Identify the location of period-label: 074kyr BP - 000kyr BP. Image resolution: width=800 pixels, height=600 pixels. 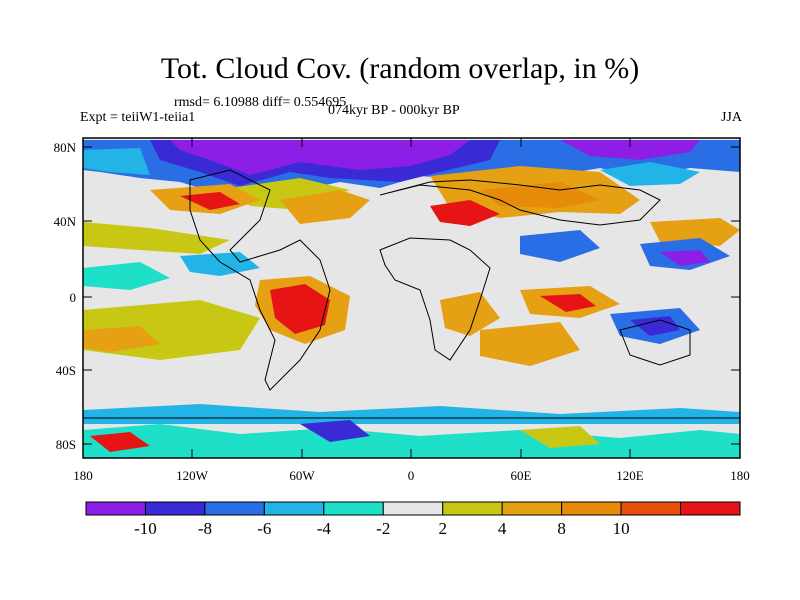
(394, 110).